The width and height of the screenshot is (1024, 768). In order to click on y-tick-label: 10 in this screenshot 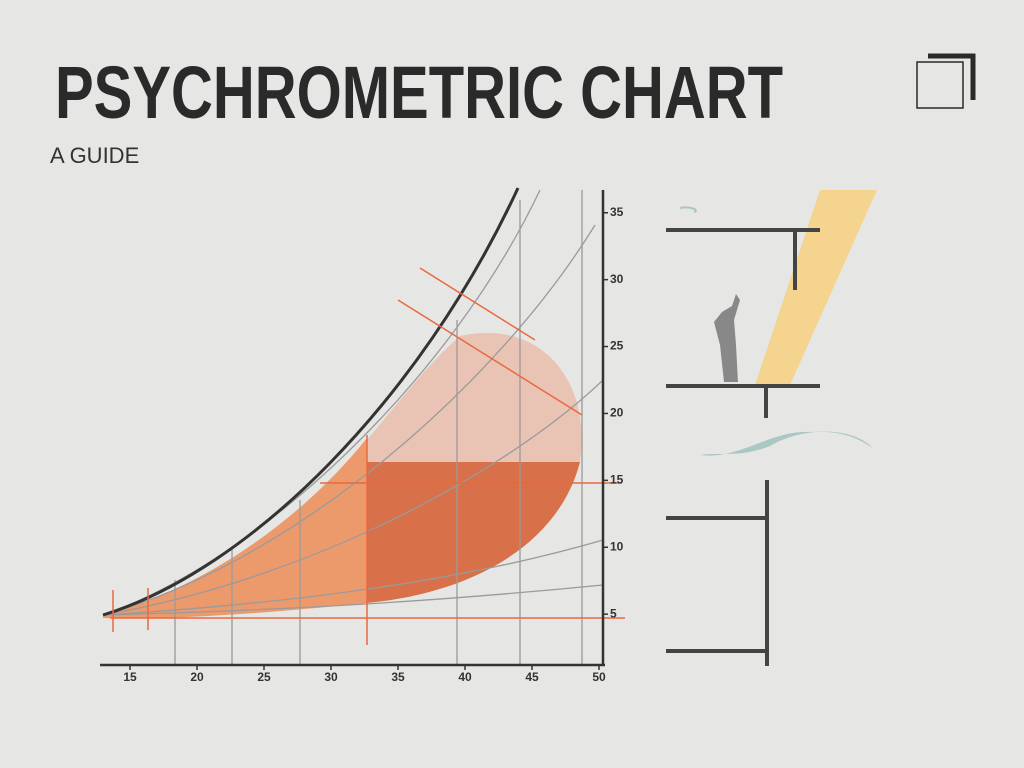, I will do `click(617, 546)`.